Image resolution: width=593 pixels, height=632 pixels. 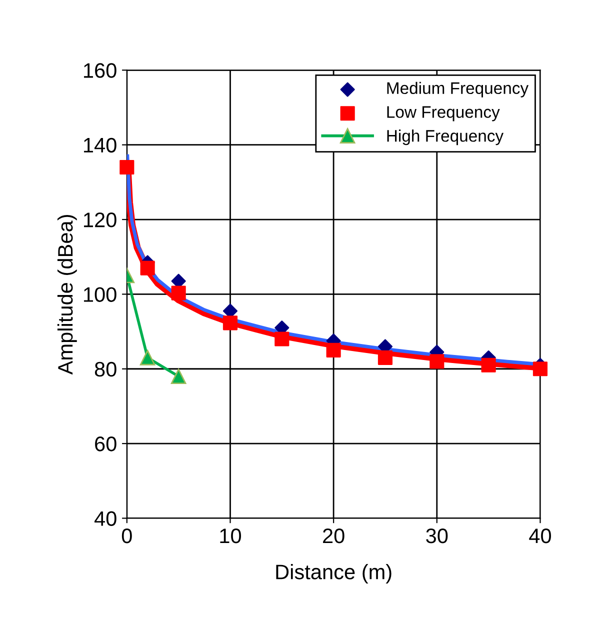 What do you see at coordinates (334, 574) in the screenshot?
I see `x-axis-title: Distance (m)` at bounding box center [334, 574].